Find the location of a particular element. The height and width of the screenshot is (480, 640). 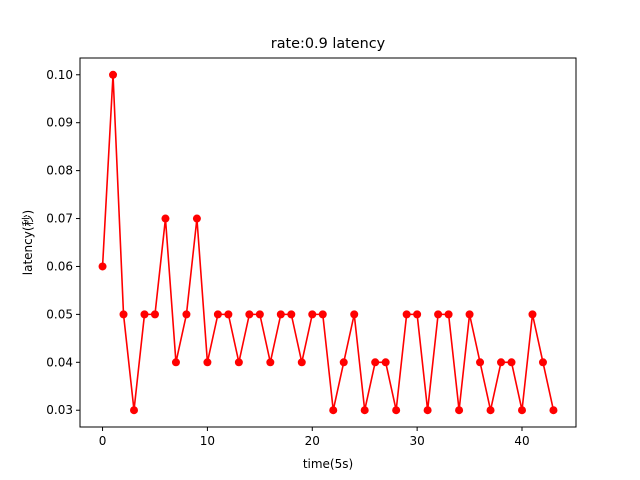

x-axis-ticks: 0 10 20 30 40 is located at coordinates (314, 437).